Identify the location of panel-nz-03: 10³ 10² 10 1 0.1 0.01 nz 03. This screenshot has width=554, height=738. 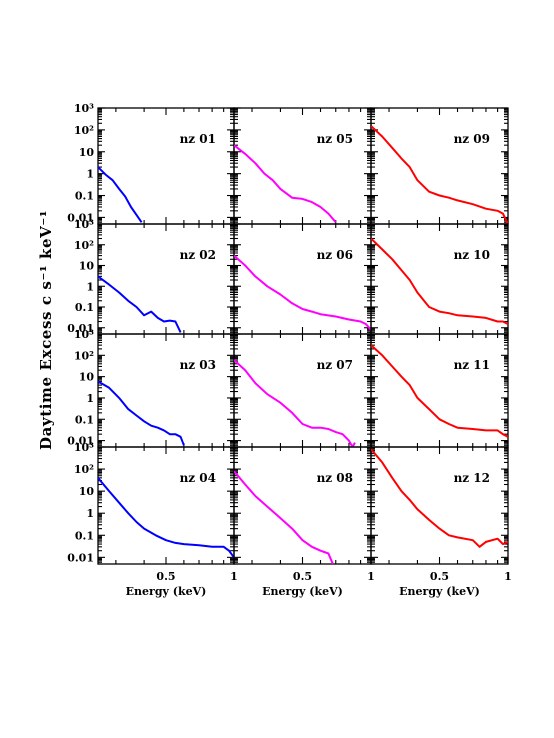
(151, 388).